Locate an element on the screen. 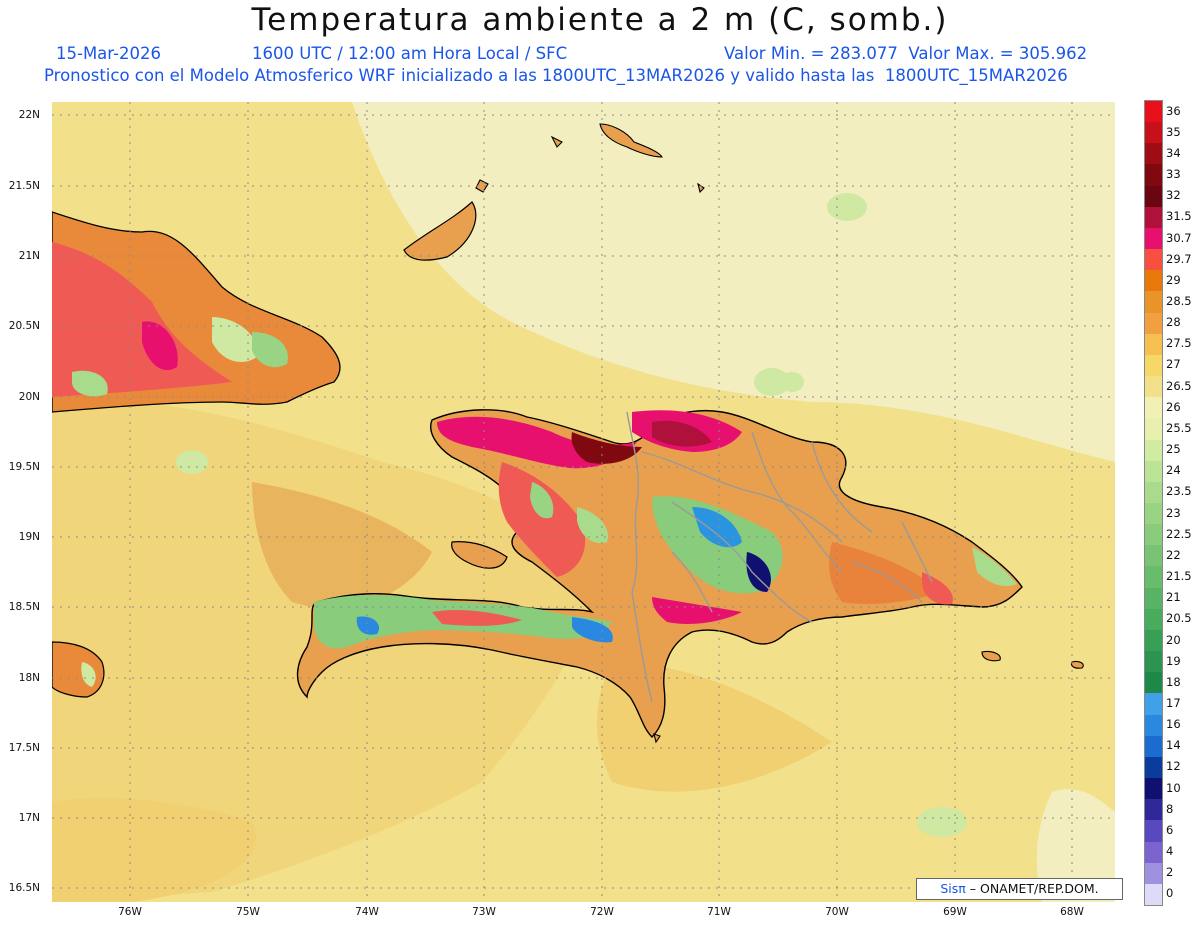 The image size is (1200, 927). lat-label: 19.5N is located at coordinates (24, 467).